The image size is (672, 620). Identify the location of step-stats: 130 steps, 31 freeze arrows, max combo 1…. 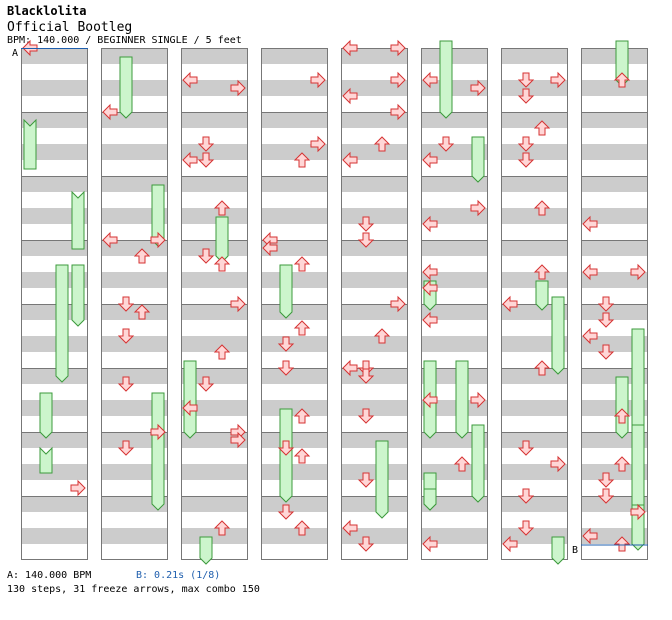
(133, 589).